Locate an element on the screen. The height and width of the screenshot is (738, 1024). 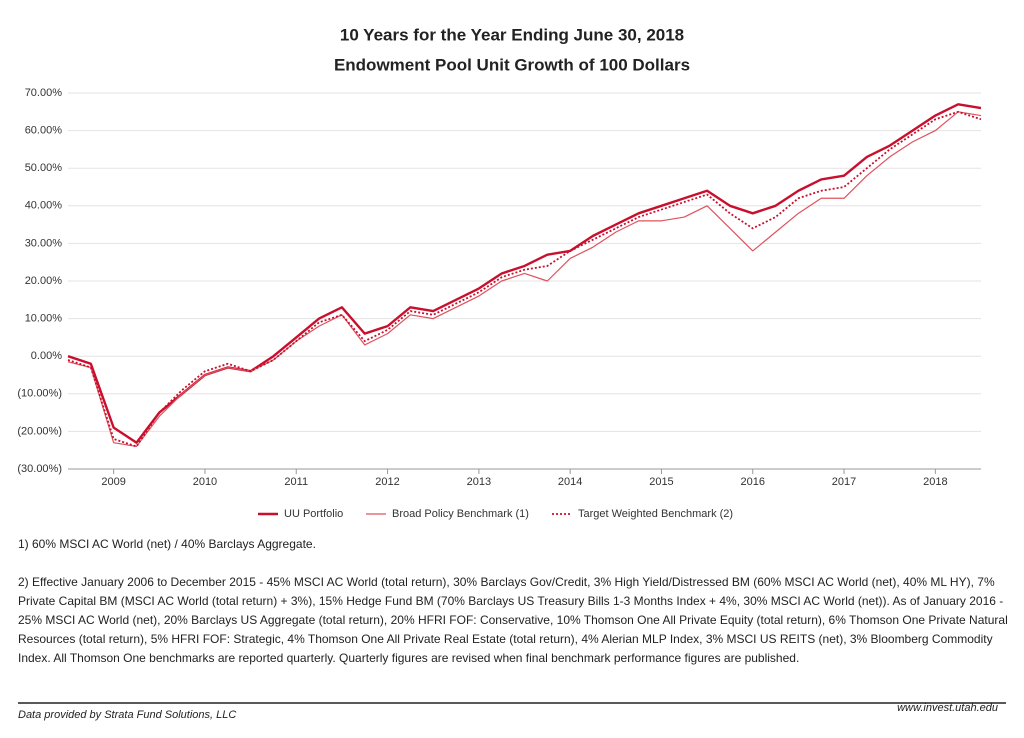
url: www.invest.utah.edu is located at coordinates (947, 708).